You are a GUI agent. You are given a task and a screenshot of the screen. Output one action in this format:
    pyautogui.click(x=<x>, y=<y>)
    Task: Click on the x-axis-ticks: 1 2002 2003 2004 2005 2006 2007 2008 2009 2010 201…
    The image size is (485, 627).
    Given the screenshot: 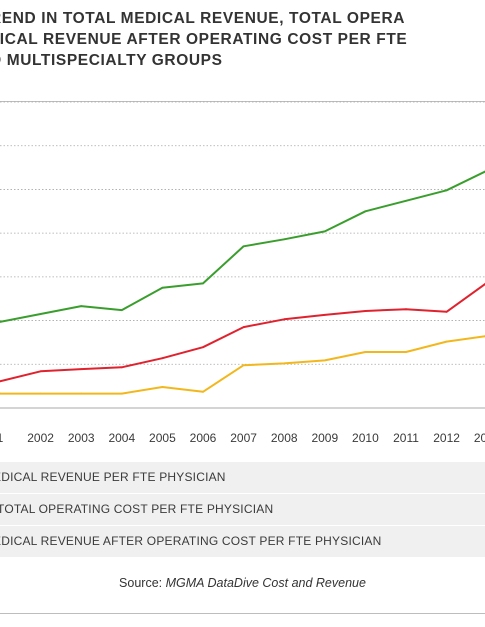 What is the action you would take?
    pyautogui.click(x=242, y=438)
    